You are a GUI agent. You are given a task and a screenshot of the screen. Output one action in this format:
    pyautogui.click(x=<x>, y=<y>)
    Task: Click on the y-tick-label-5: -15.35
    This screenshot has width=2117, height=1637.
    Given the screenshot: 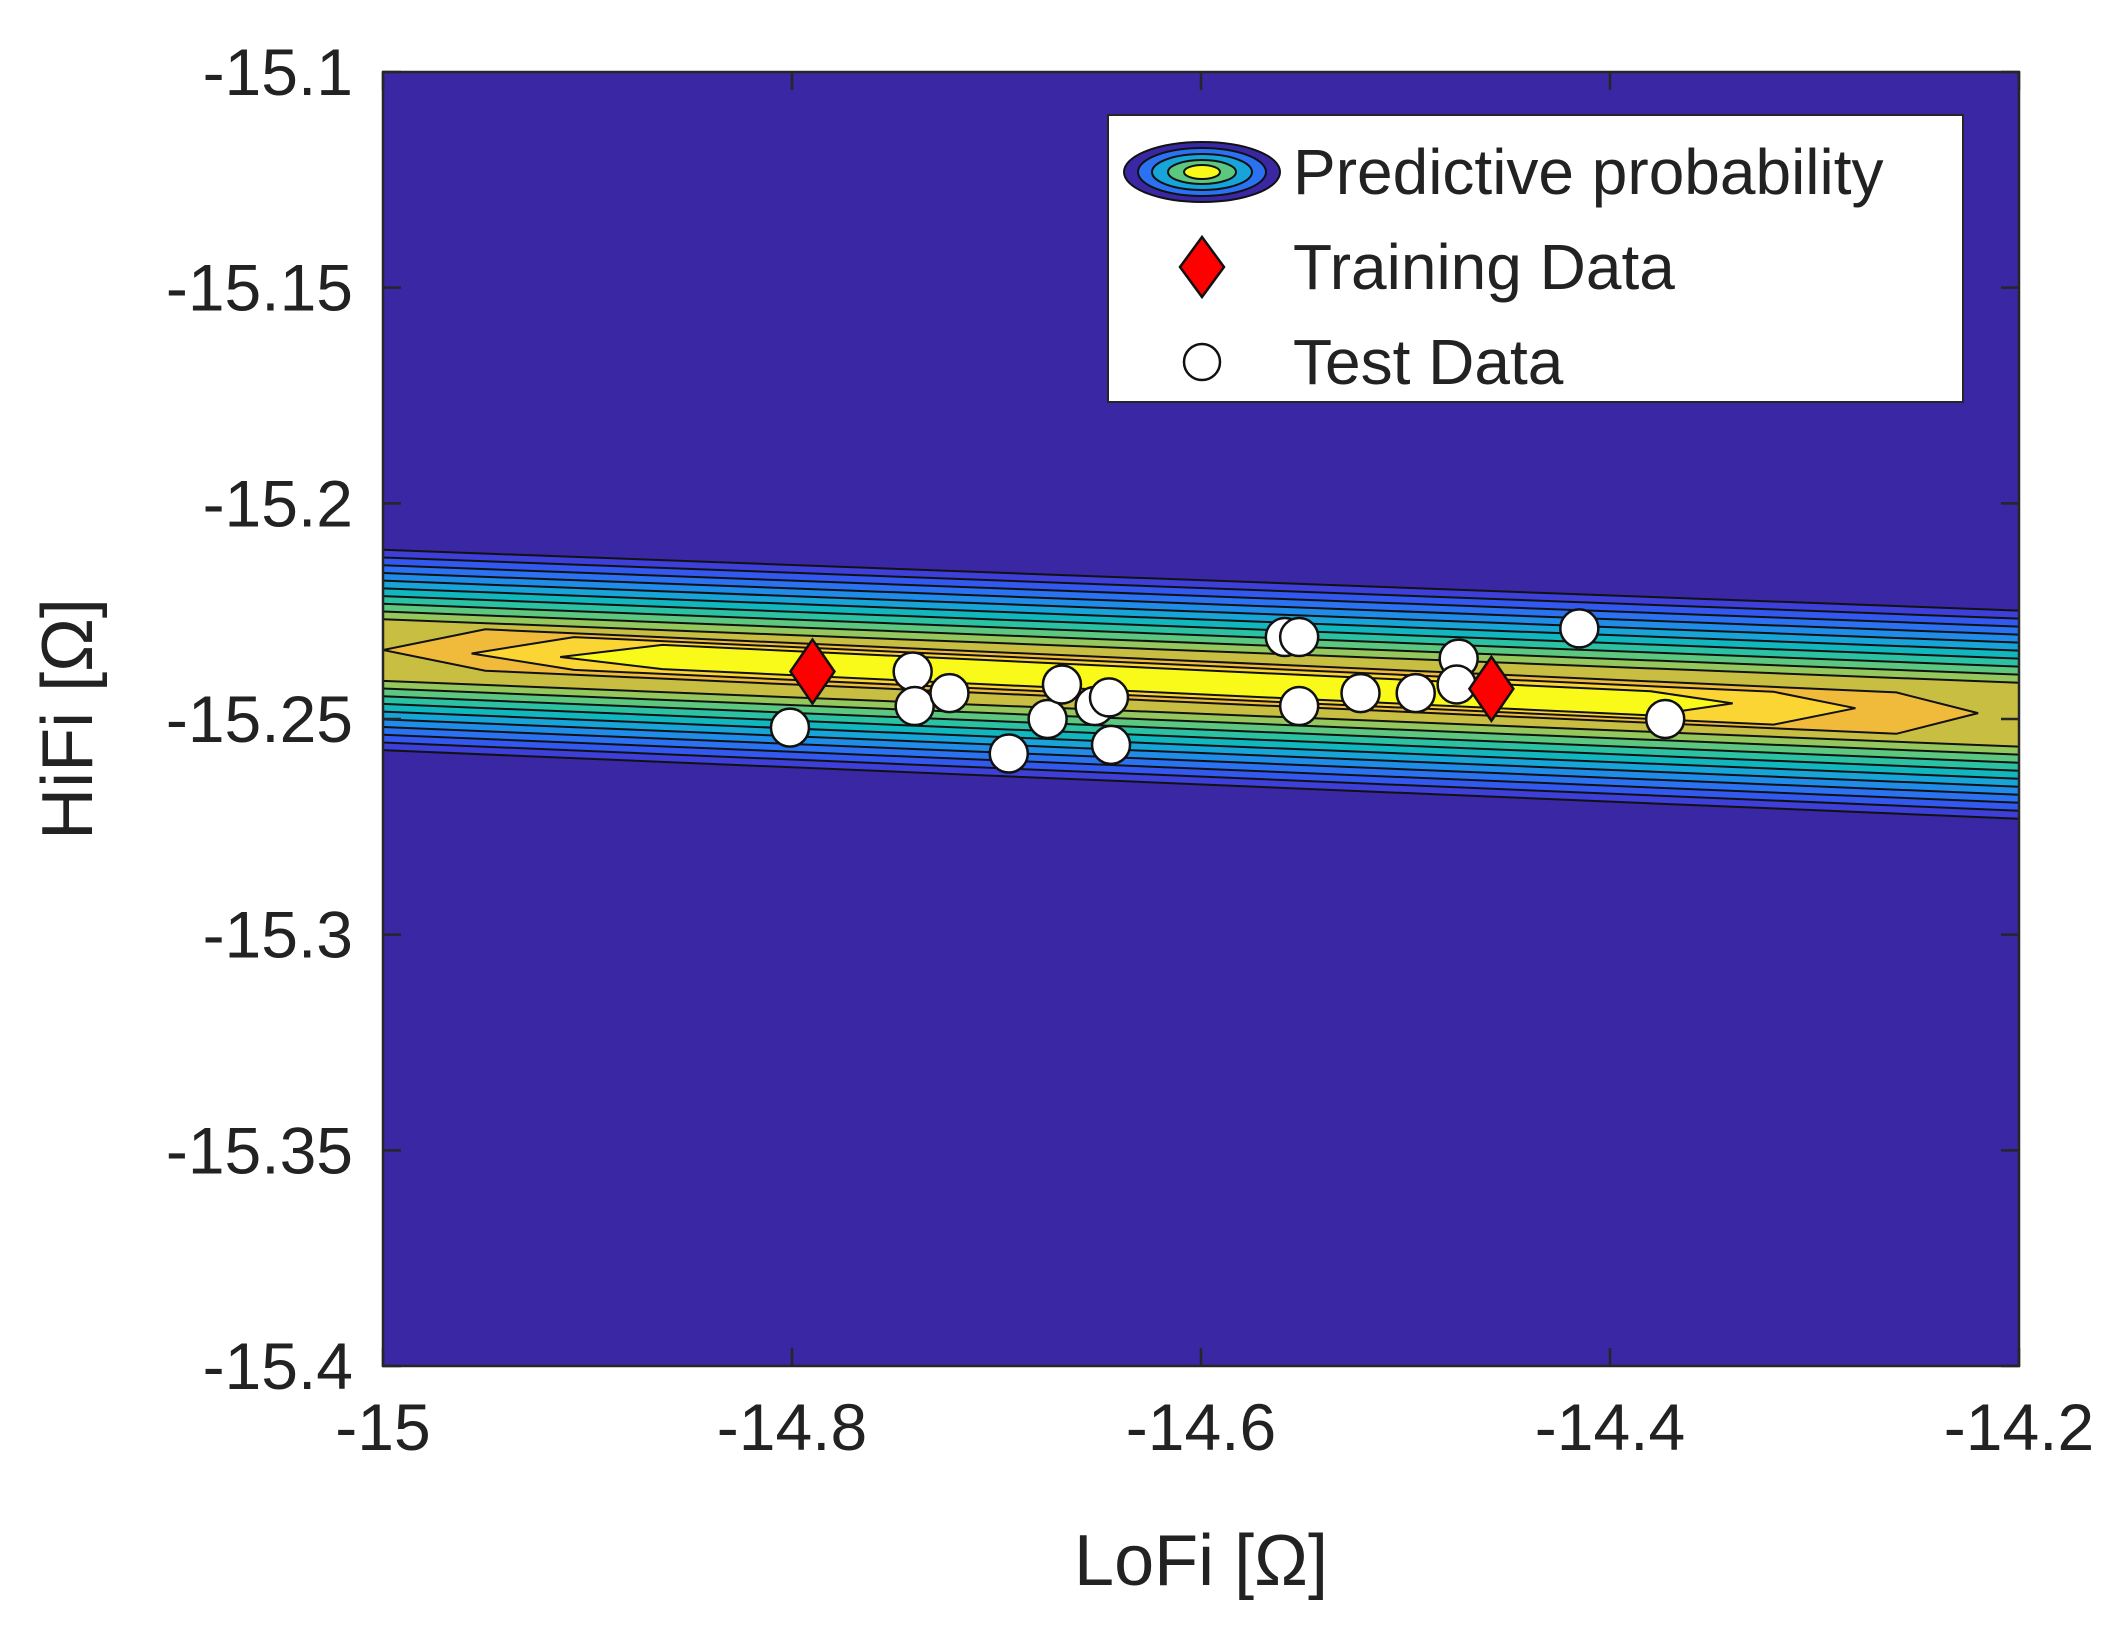 What is the action you would take?
    pyautogui.click(x=259, y=1150)
    